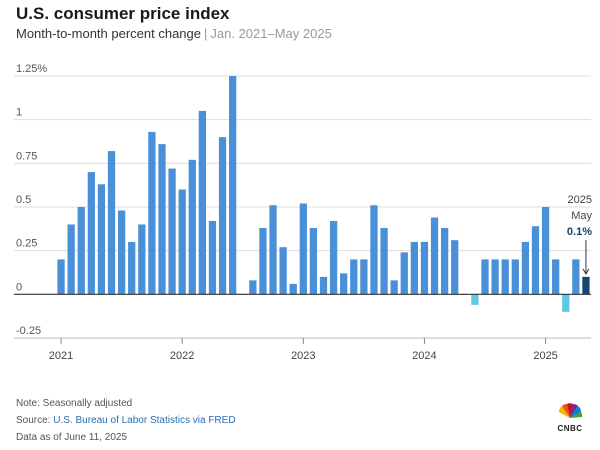 This screenshot has width=600, height=450. I want to click on x-axis: 2021 2022 2023 2024 2025, so click(302, 327).